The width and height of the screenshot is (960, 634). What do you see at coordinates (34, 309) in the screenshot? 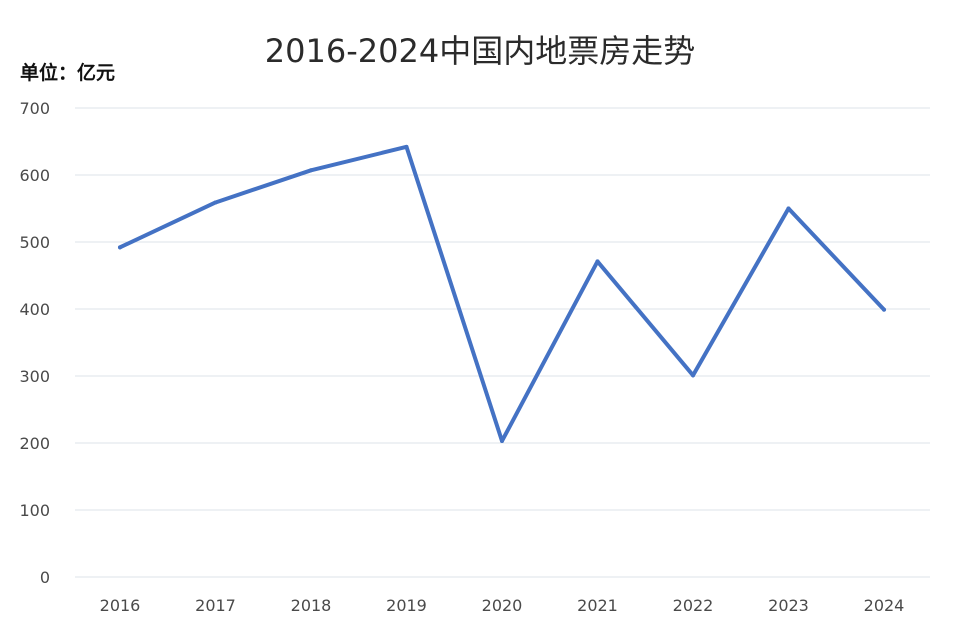
I see `y-tick-label: 400` at bounding box center [34, 309].